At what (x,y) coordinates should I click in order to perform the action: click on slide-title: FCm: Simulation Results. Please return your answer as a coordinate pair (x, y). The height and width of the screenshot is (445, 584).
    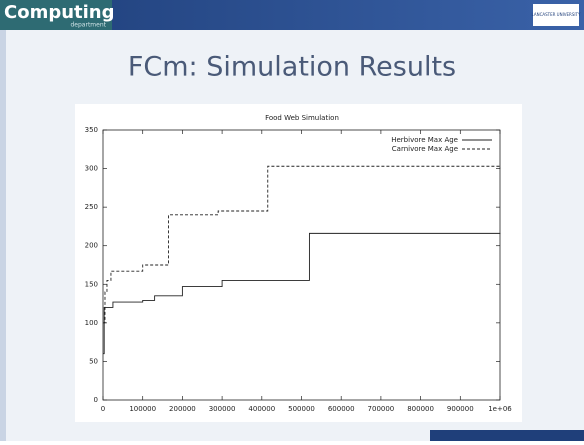
    Looking at the image, I should click on (292, 67).